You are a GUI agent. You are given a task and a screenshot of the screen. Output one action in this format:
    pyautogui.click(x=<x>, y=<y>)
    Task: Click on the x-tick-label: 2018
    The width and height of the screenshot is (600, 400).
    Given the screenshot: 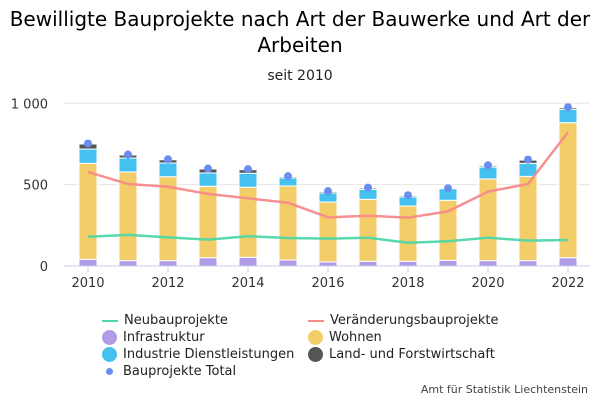 What is the action you would take?
    pyautogui.click(x=407, y=283)
    